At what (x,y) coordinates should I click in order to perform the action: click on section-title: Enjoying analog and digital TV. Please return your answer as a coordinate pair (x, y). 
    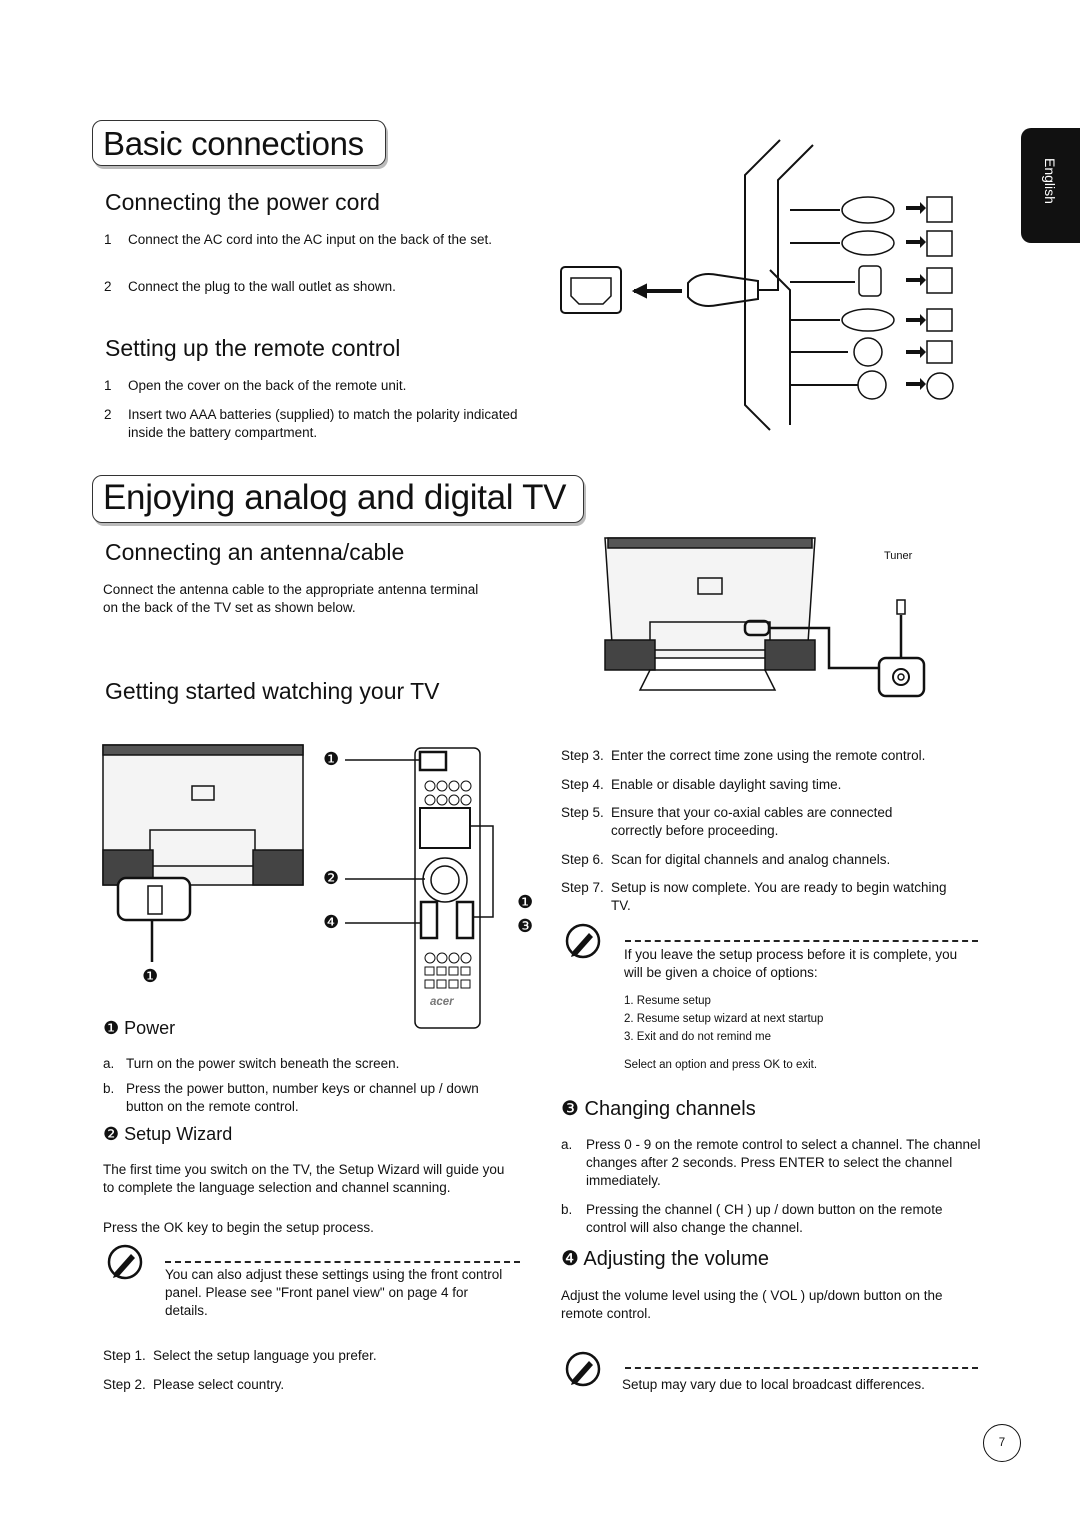
    Looking at the image, I should click on (335, 497).